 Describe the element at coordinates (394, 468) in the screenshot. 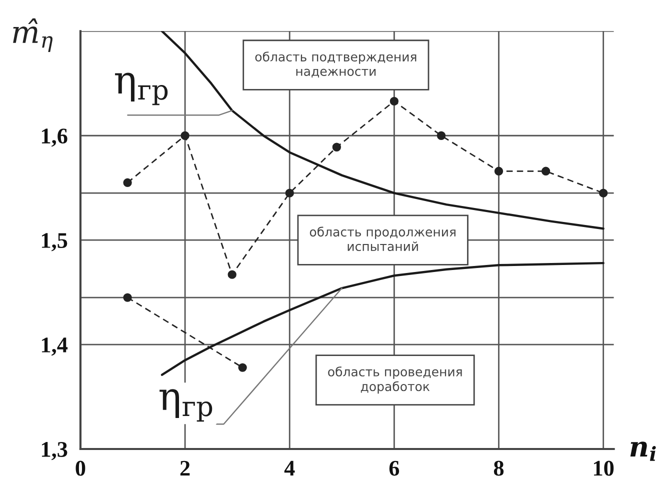

I see `x-tick-label: 6` at that location.